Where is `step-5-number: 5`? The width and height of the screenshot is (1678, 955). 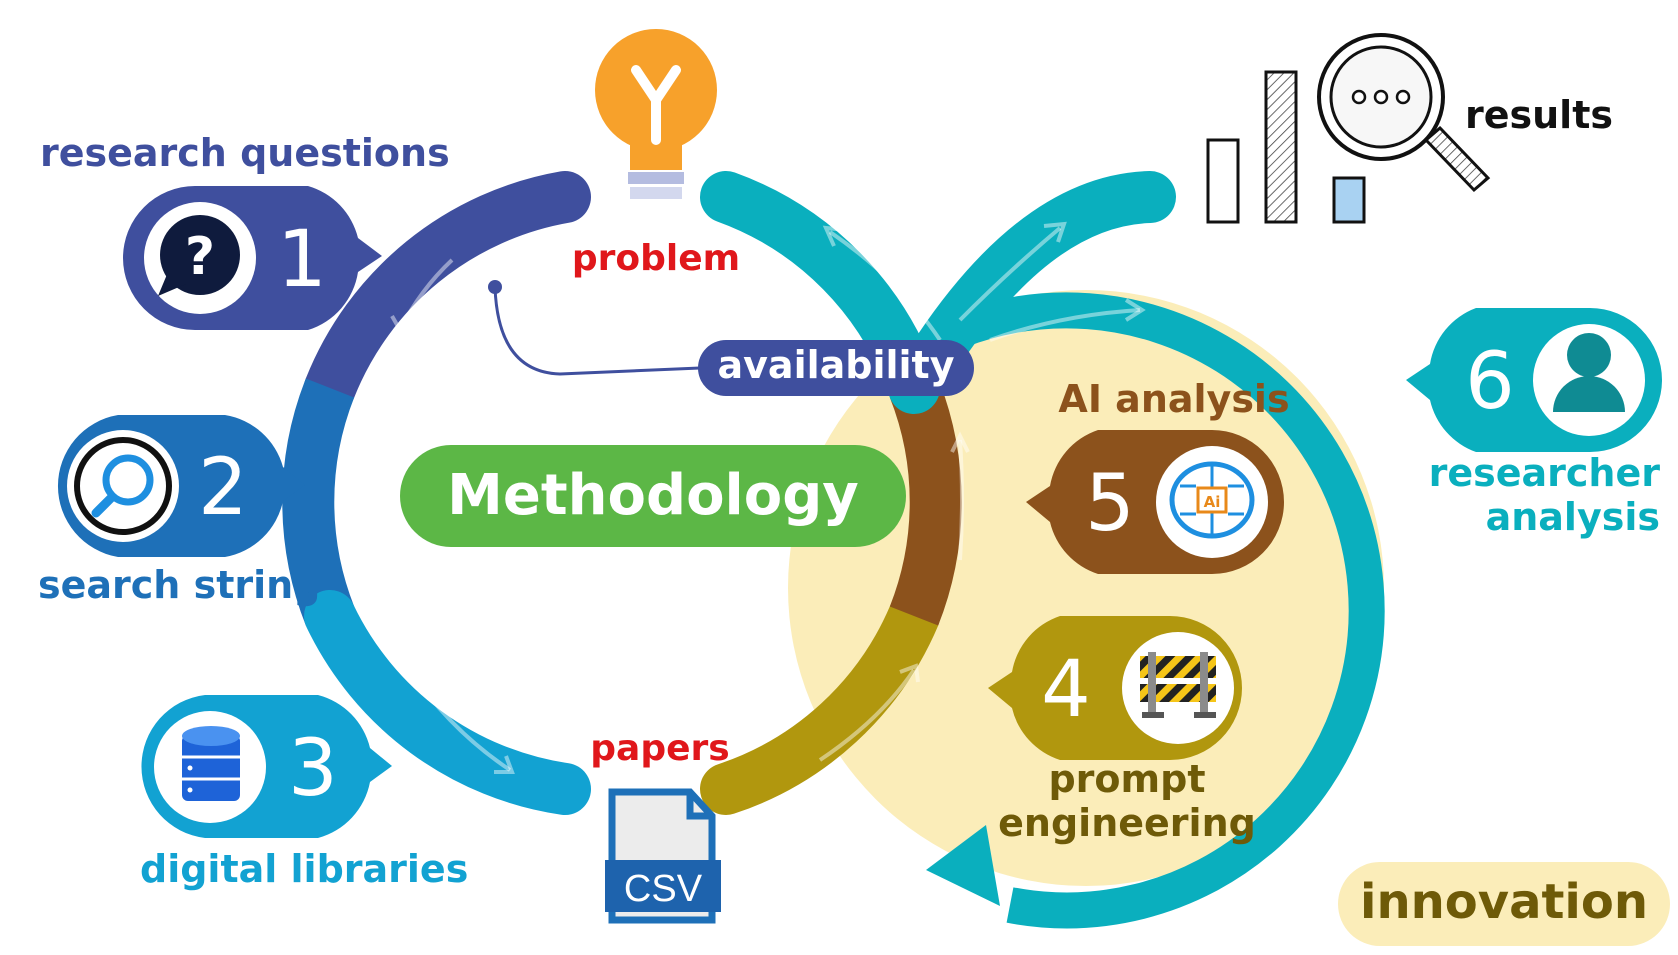
step-5-number: 5 is located at coordinates (1110, 504).